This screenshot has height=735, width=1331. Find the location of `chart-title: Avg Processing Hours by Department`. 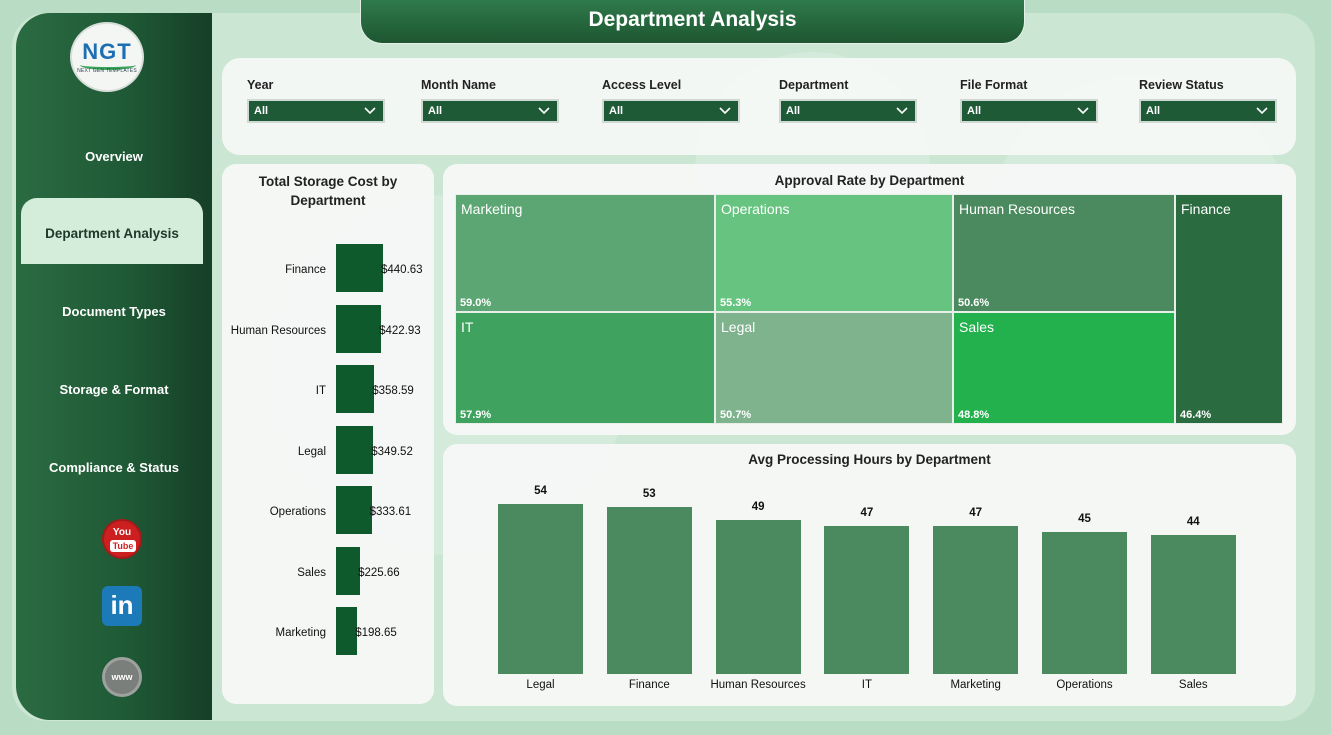

chart-title: Avg Processing Hours by Department is located at coordinates (869, 459).